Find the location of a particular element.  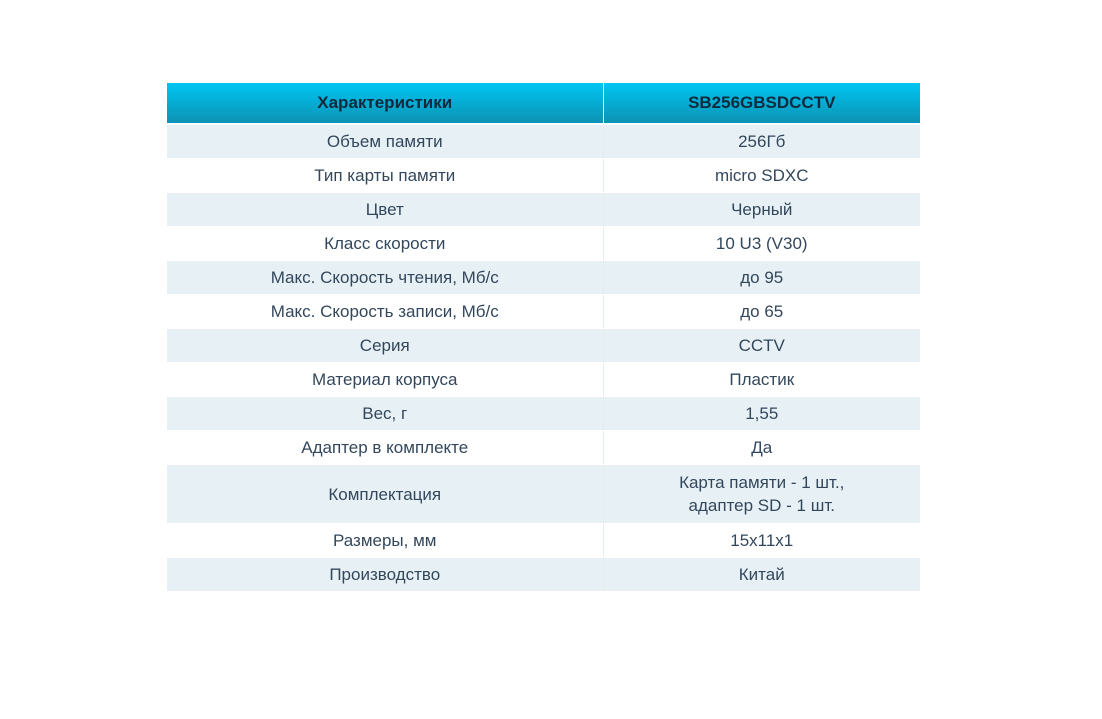

spec-value-cell: Карта памяти - 1 шт., адаптер SD - 1 шт. is located at coordinates (761, 494).